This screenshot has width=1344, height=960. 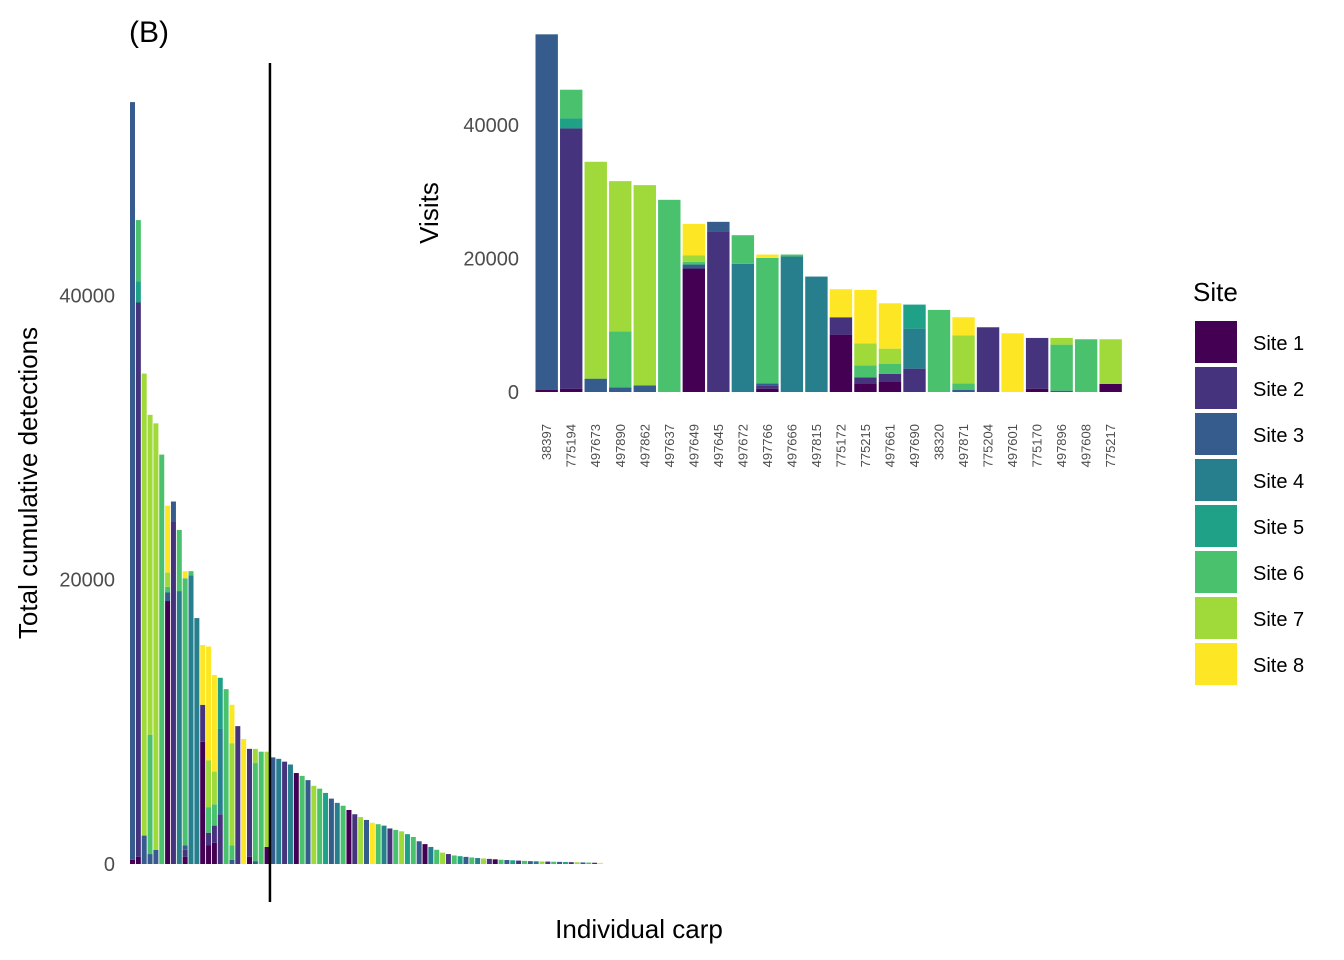 I want to click on inset-y-axis-title: Visits, so click(x=429, y=213).